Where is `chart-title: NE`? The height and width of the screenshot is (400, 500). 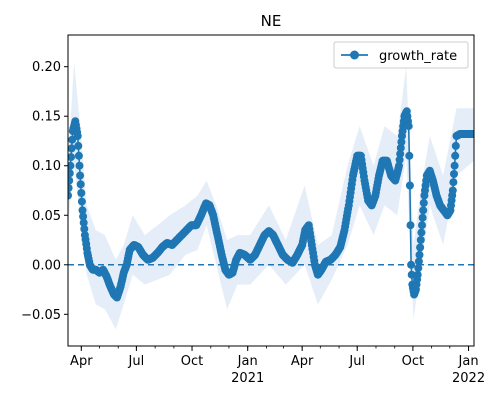
chart-title: NE is located at coordinates (271, 21).